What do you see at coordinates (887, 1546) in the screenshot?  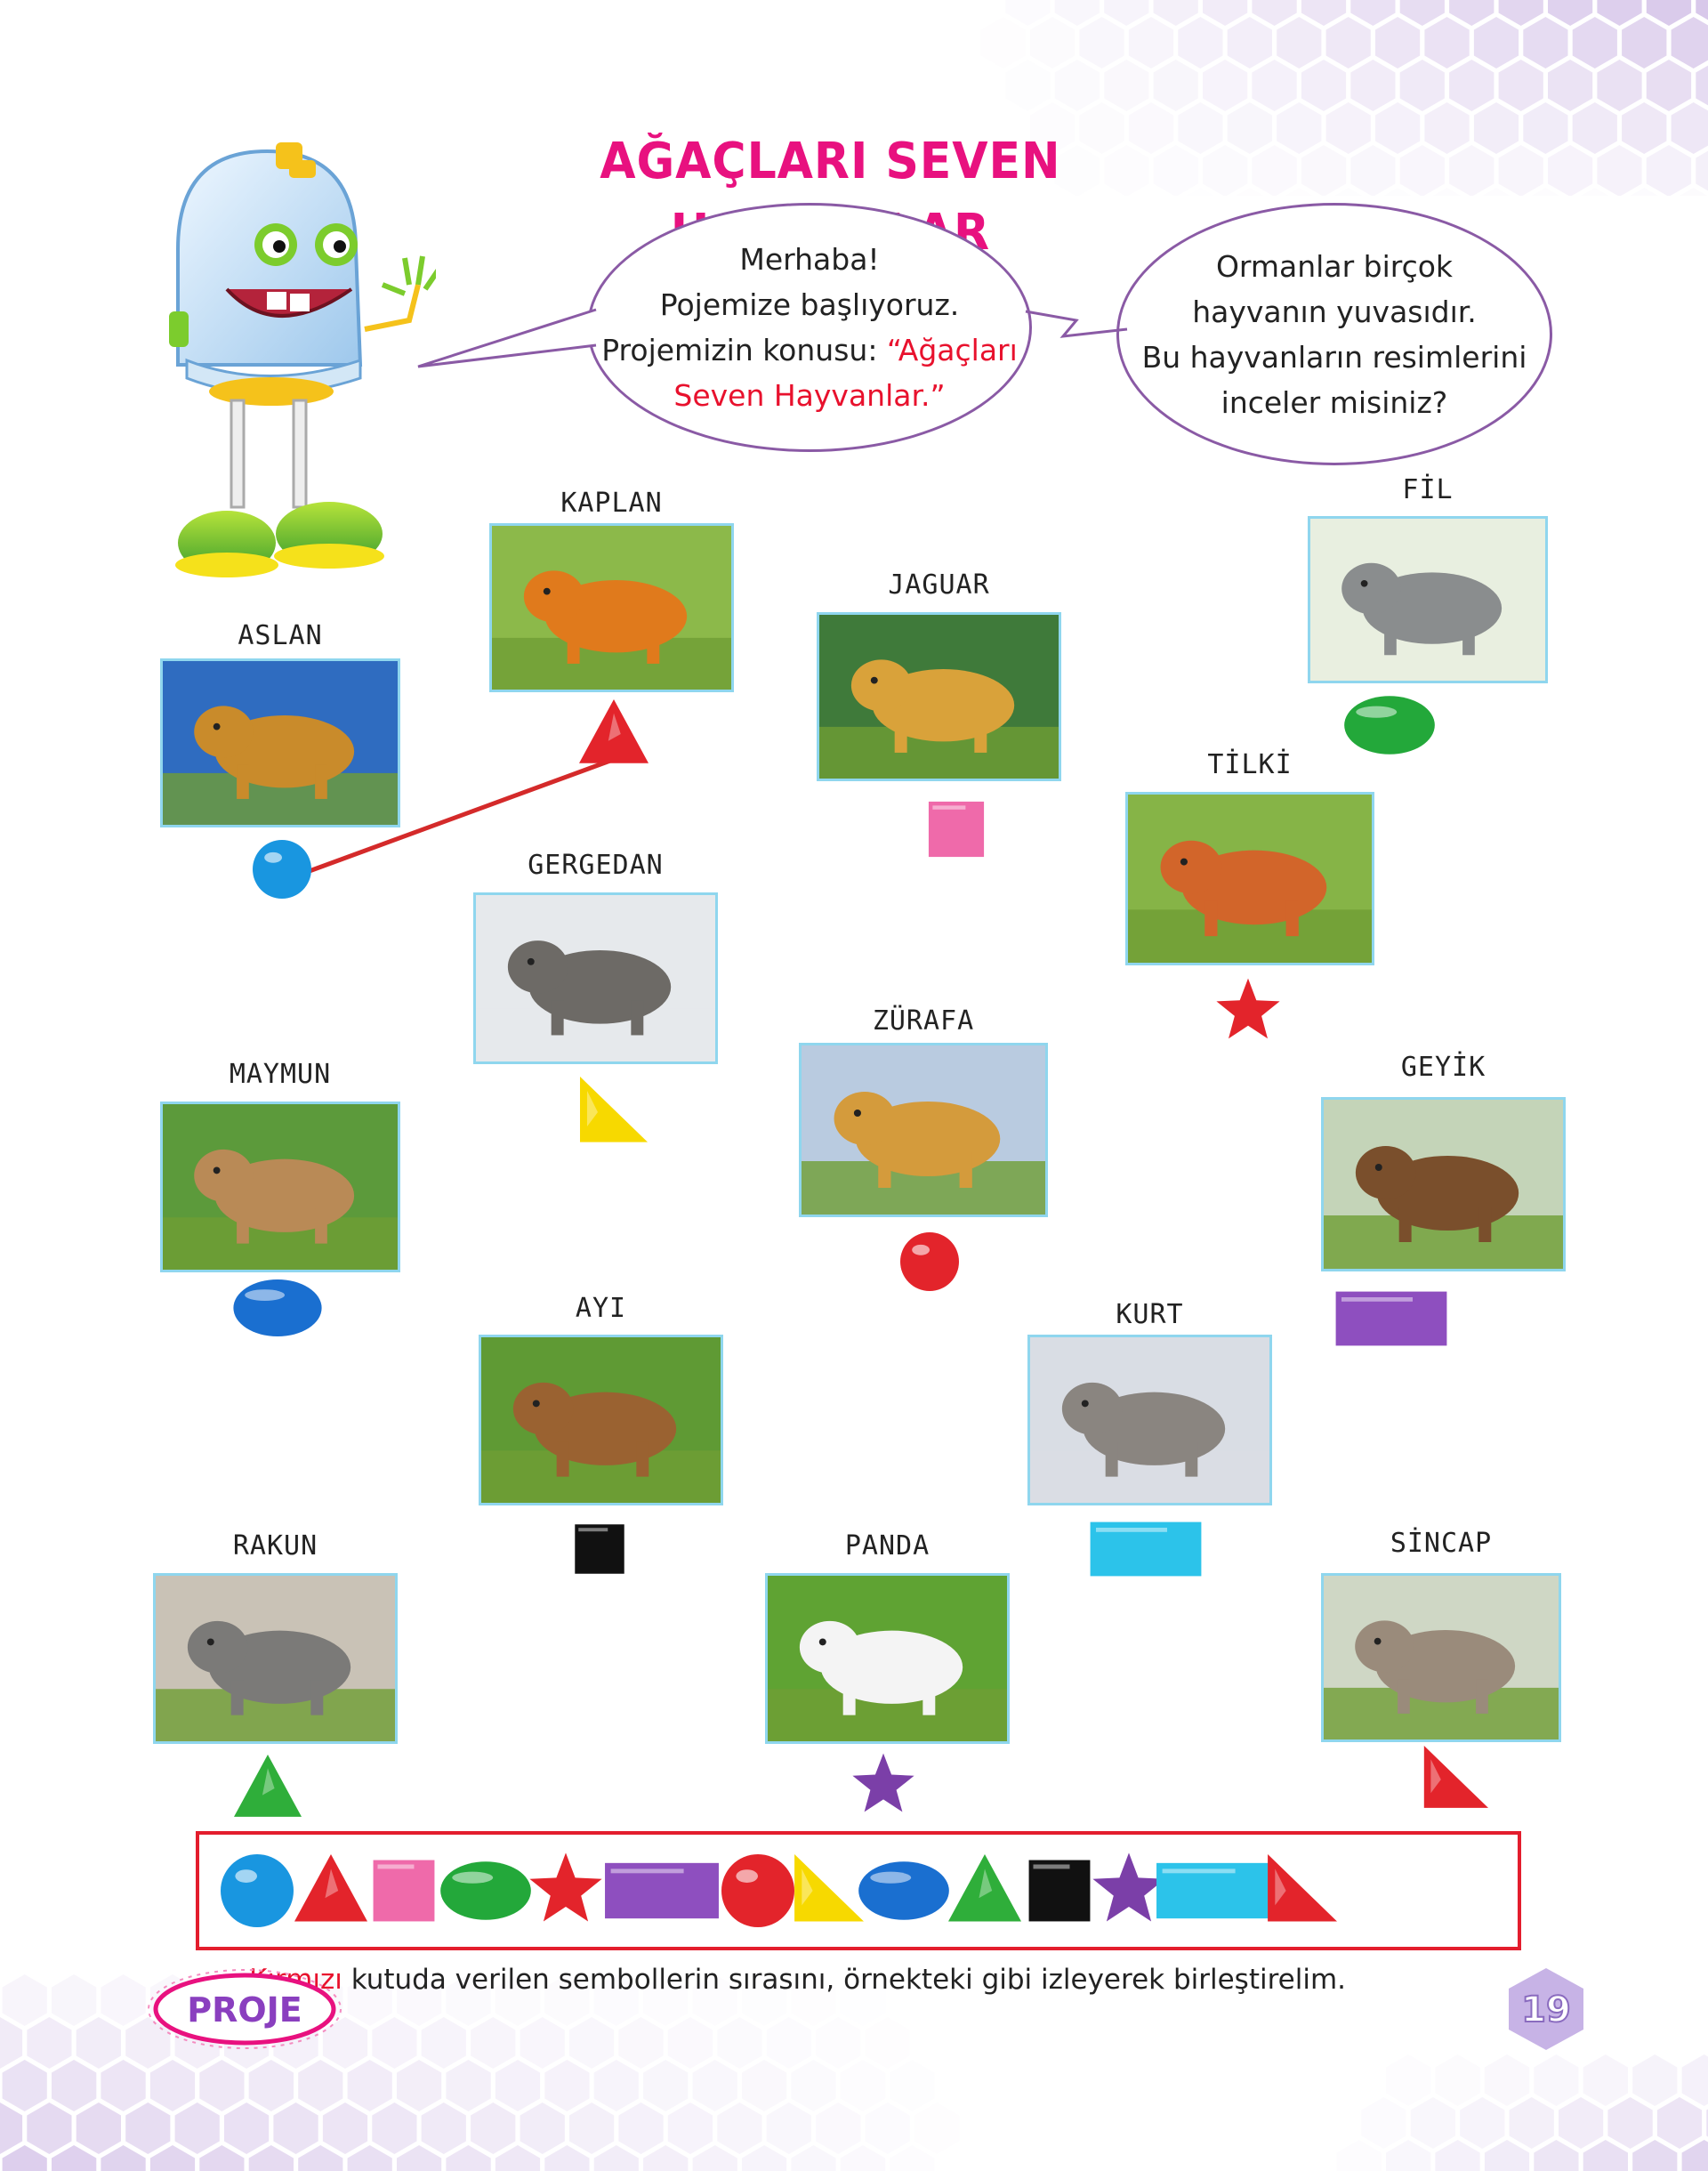 I see `animal-label-panda: PANDA` at bounding box center [887, 1546].